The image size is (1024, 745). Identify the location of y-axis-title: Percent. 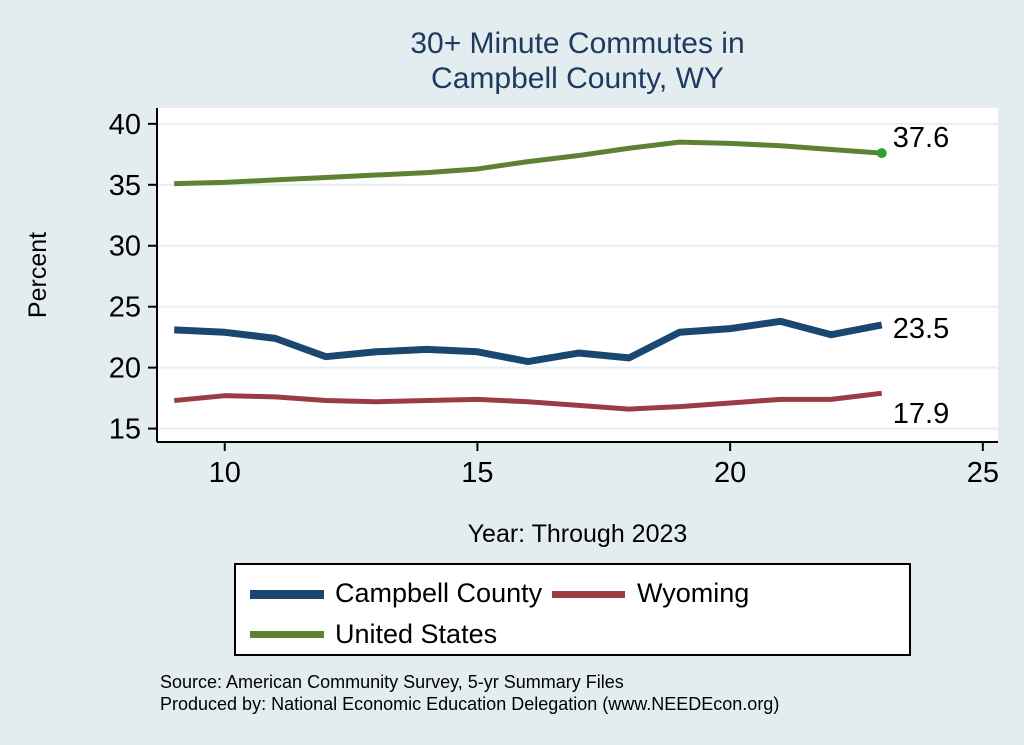
(38, 275).